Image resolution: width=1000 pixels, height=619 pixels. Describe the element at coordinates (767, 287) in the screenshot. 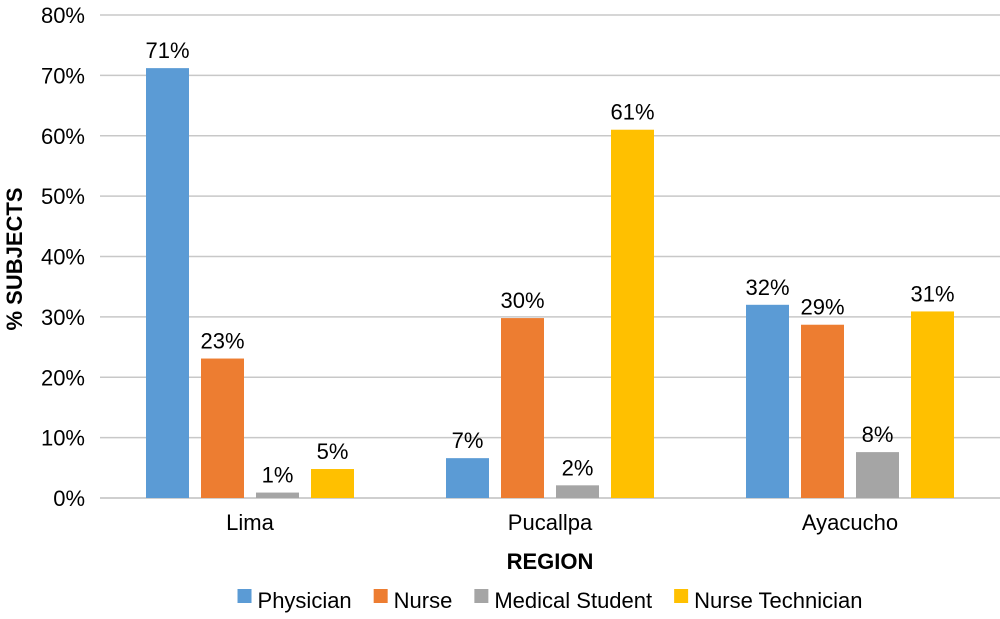

I see `data-label: 32%` at that location.